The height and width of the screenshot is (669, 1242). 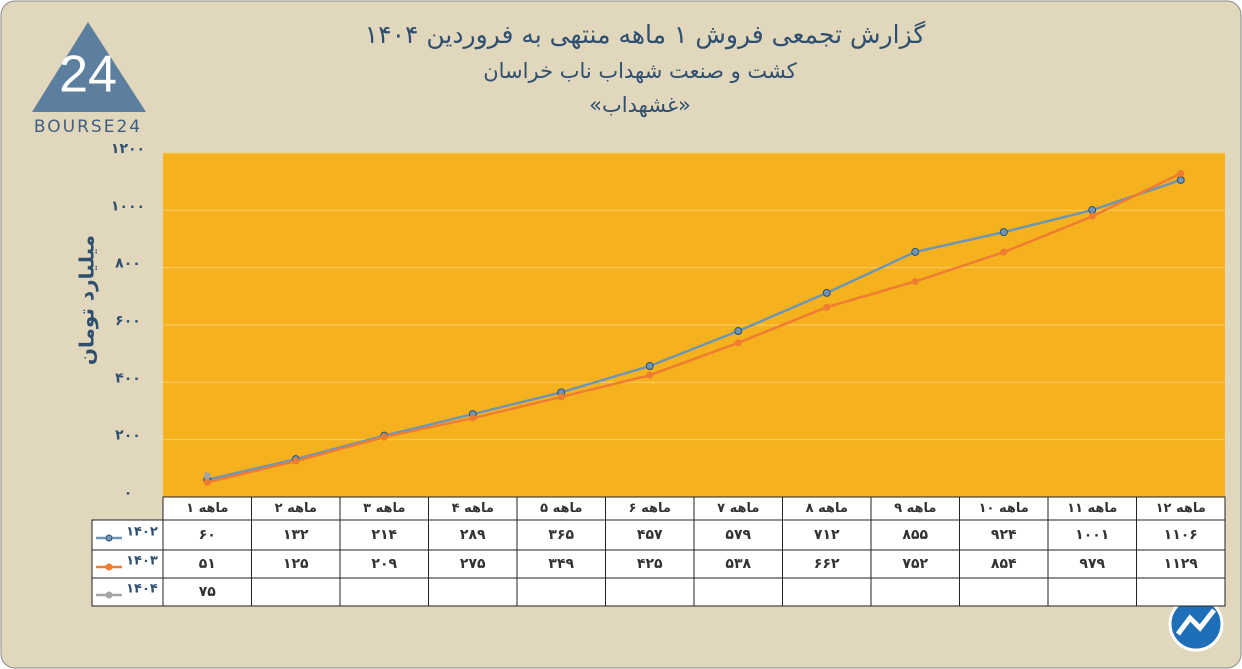 What do you see at coordinates (650, 508) in the screenshot?
I see `x-tick-label: ۶ ماهه` at bounding box center [650, 508].